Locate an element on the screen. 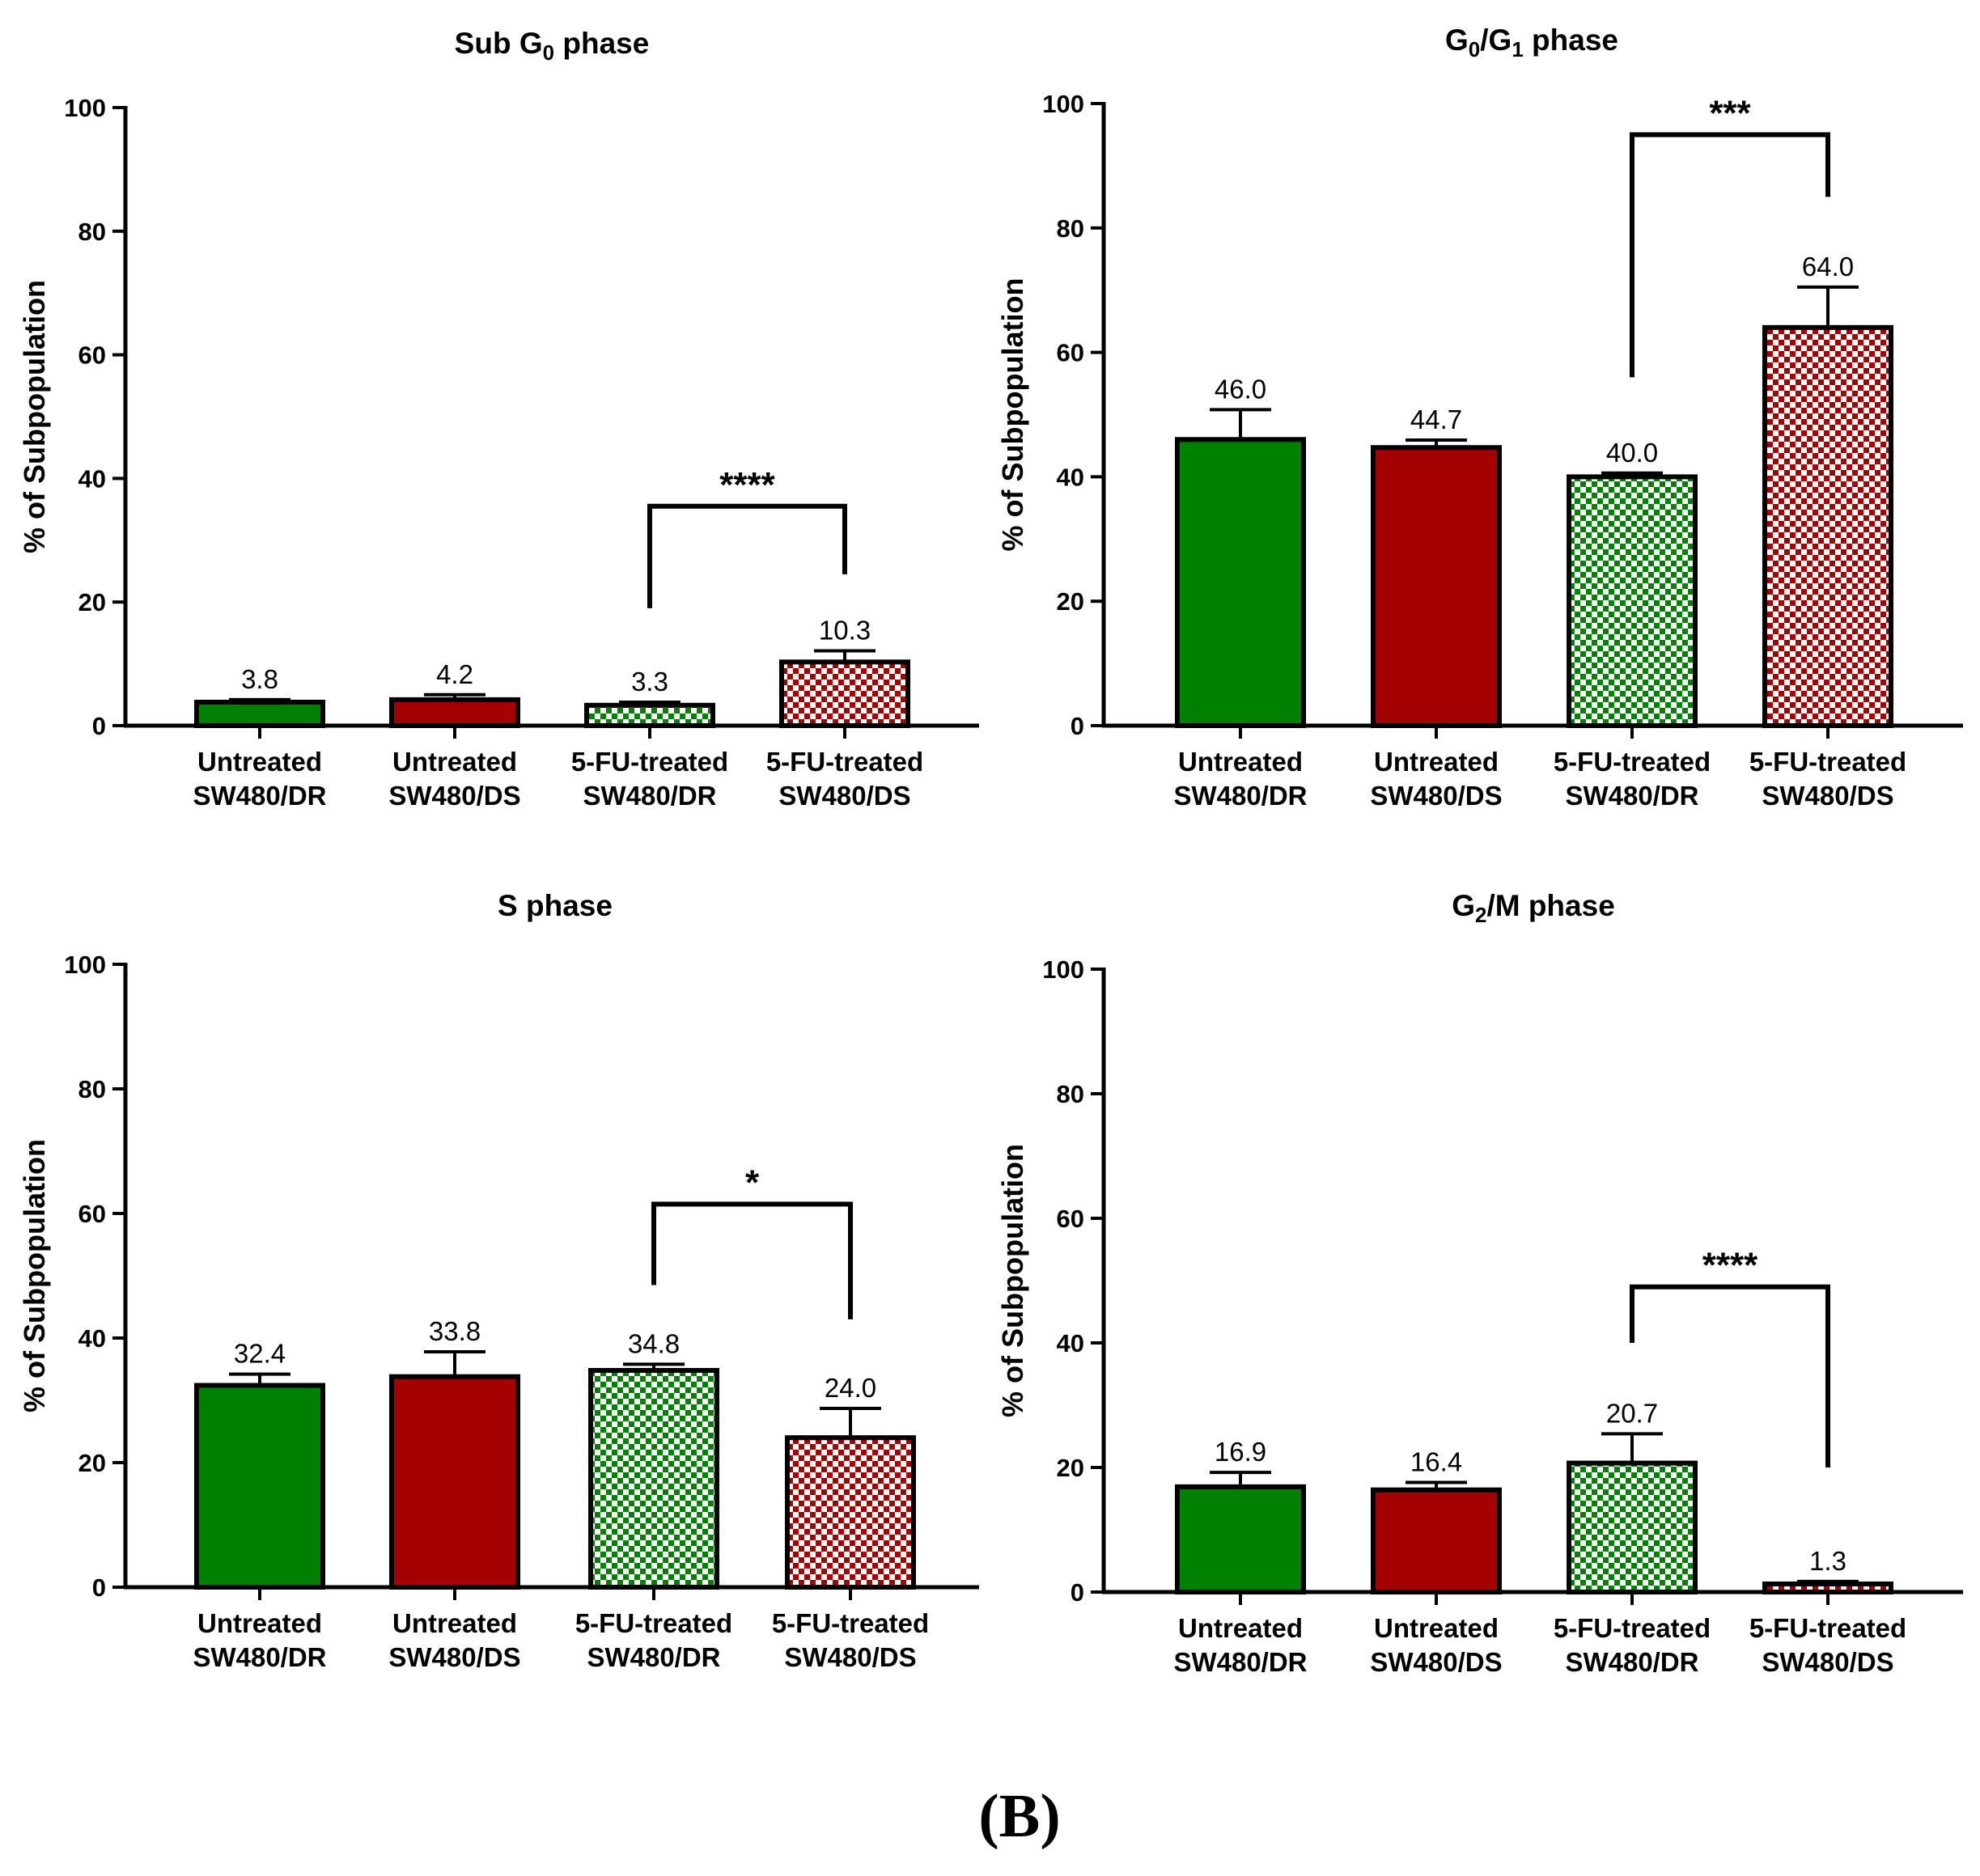 Image resolution: width=1980 pixels, height=1876 pixels. significance-label: *** is located at coordinates (1730, 113).